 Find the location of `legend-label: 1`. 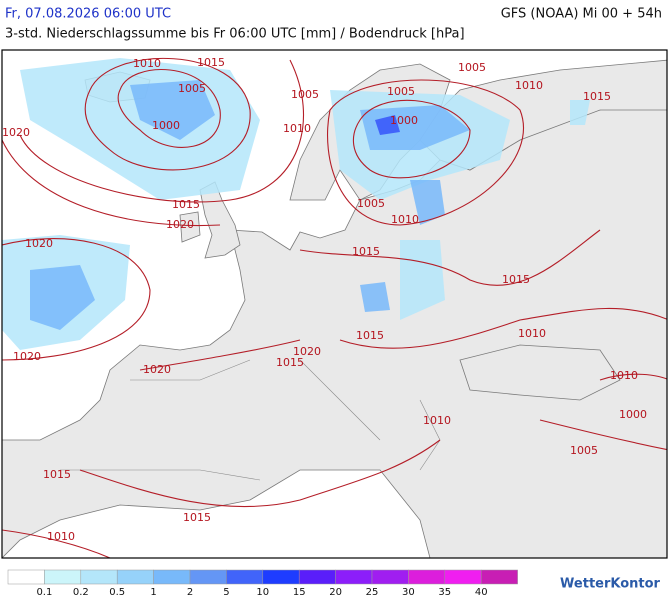

legend-label: 1 is located at coordinates (153, 592).